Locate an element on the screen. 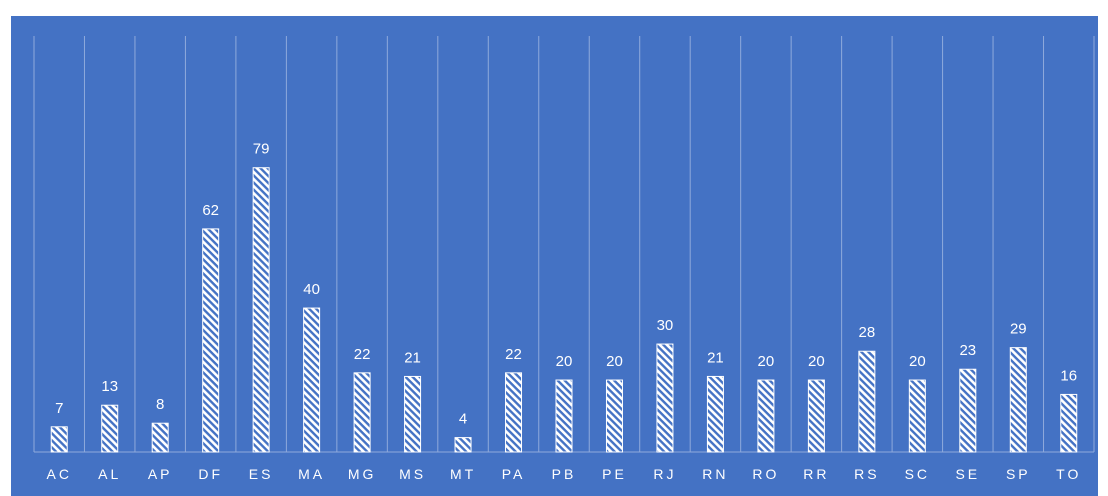  x-tick-label-pa: PA is located at coordinates (514, 474).